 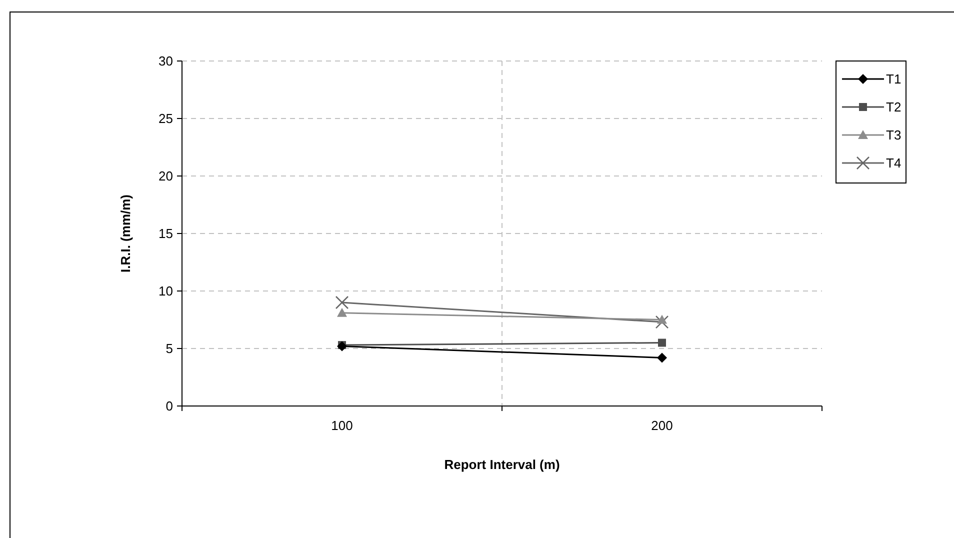 What do you see at coordinates (662, 425) in the screenshot?
I see `x-tick-label: 200` at bounding box center [662, 425].